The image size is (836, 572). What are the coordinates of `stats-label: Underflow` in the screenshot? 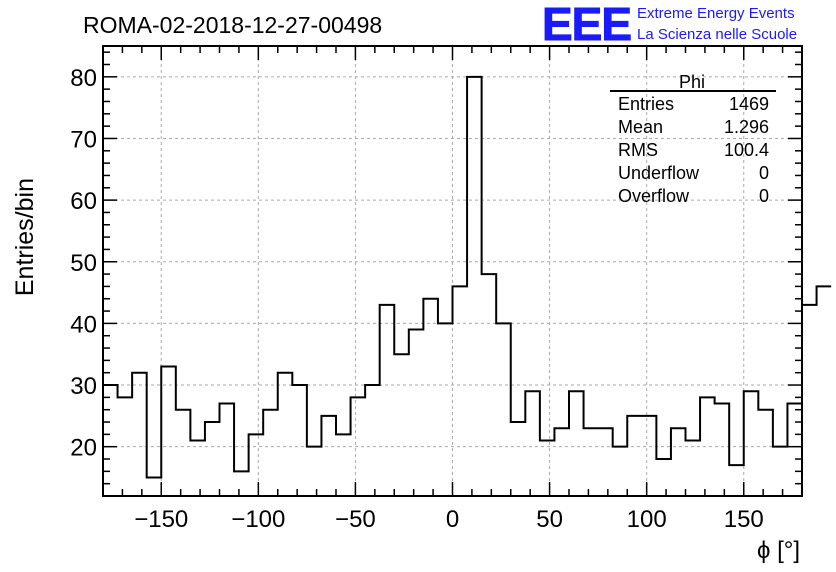 It's located at (659, 173).